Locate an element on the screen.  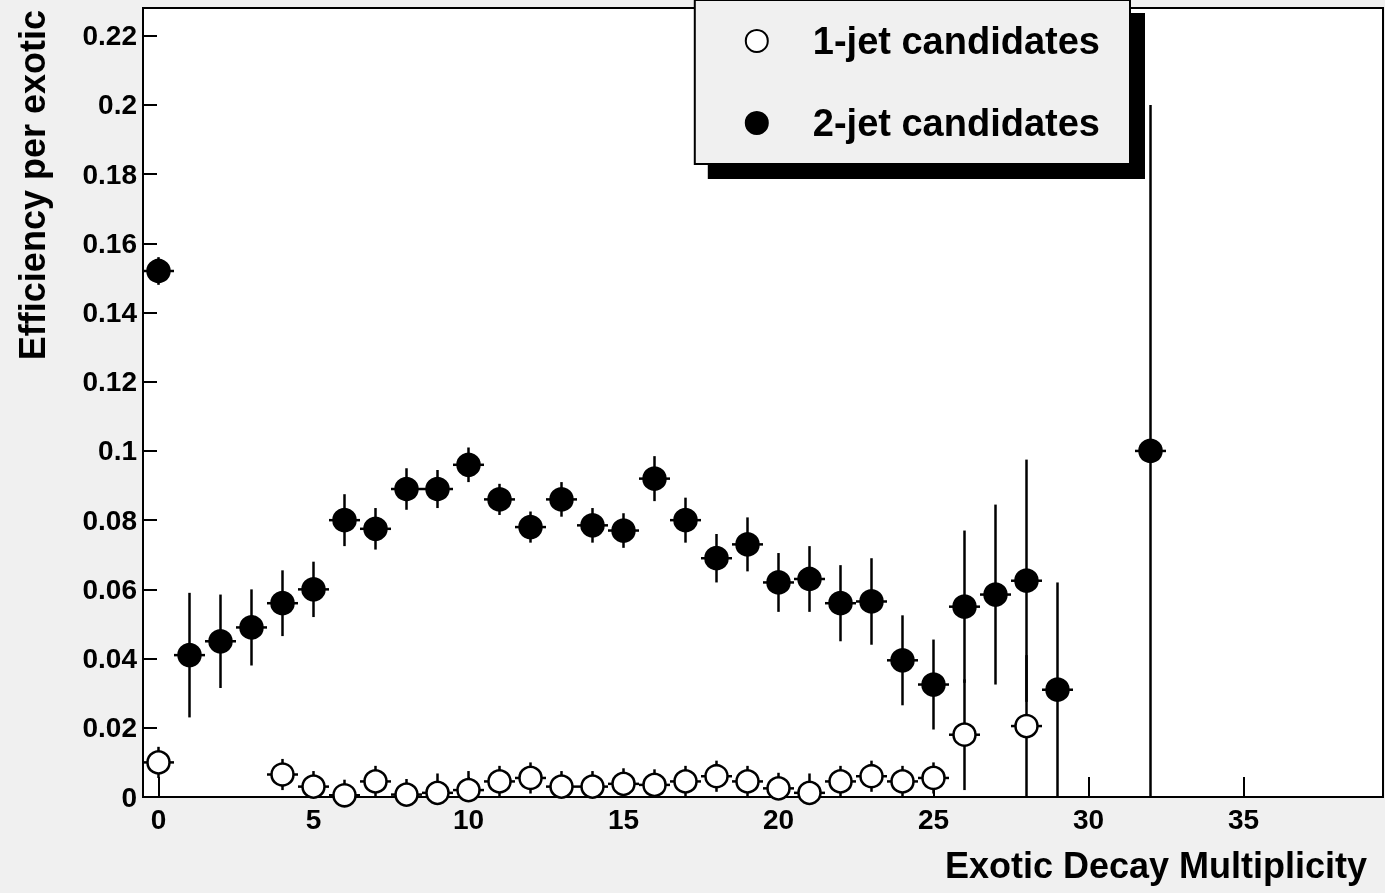
y-tick-label: 0.16 is located at coordinates (109, 243).